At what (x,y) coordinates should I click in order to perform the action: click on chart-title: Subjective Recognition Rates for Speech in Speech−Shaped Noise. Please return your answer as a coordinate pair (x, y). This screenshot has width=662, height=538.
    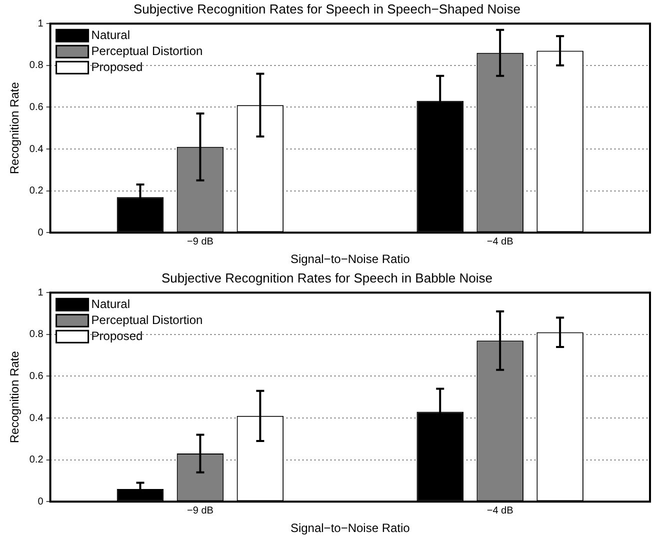
    Looking at the image, I should click on (327, 8).